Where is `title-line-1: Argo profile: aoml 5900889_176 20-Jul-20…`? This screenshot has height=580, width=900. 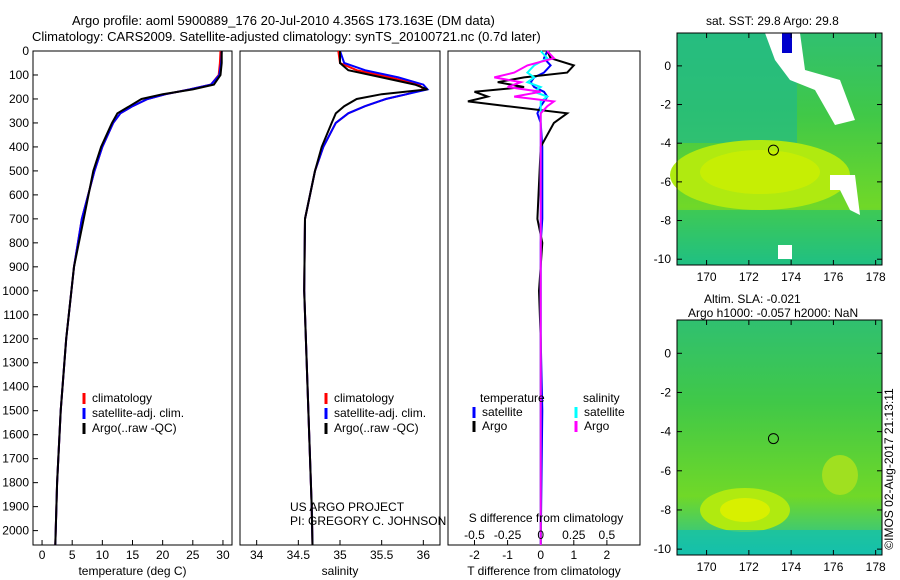
title-line-1: Argo profile: aoml 5900889_176 20-Jul-20… is located at coordinates (283, 20).